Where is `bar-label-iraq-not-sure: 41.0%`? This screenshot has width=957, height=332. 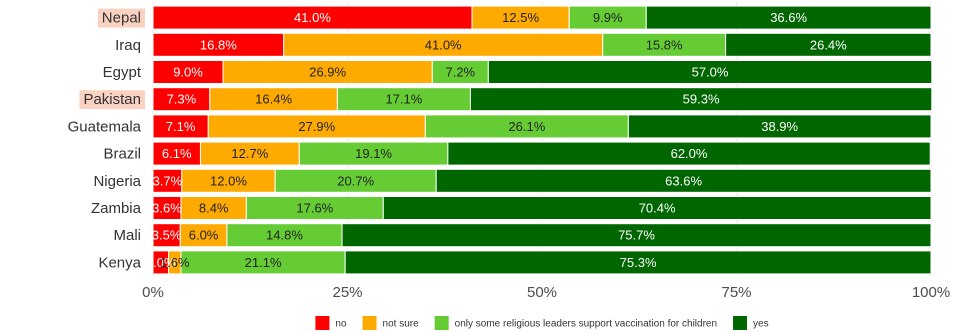
bar-label-iraq-not-sure: 41.0% is located at coordinates (443, 44).